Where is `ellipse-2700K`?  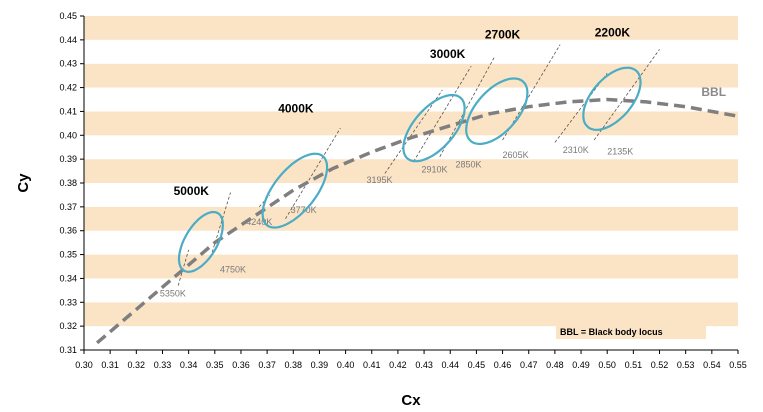
ellipse-2700K is located at coordinates (497, 111).